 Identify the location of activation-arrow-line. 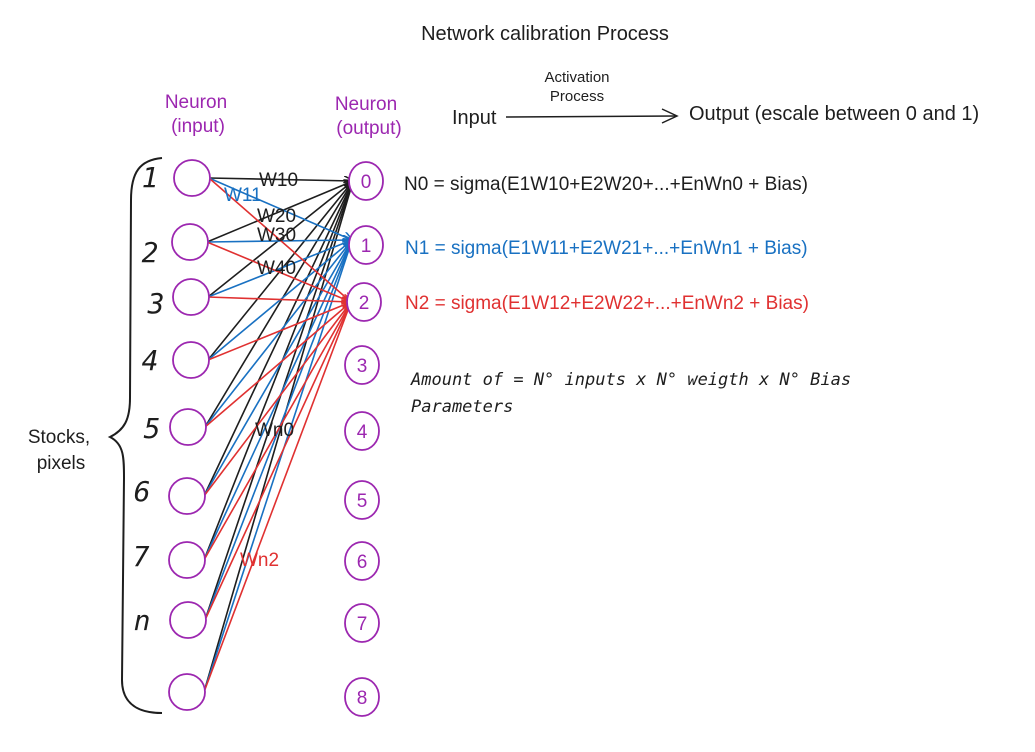
(591, 116).